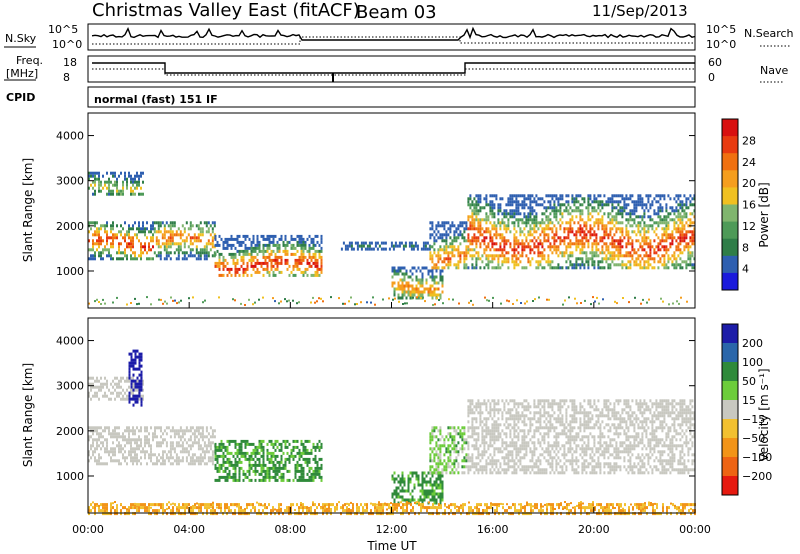  What do you see at coordinates (774, 70) in the screenshot?
I see `nave-label: Nave` at bounding box center [774, 70].